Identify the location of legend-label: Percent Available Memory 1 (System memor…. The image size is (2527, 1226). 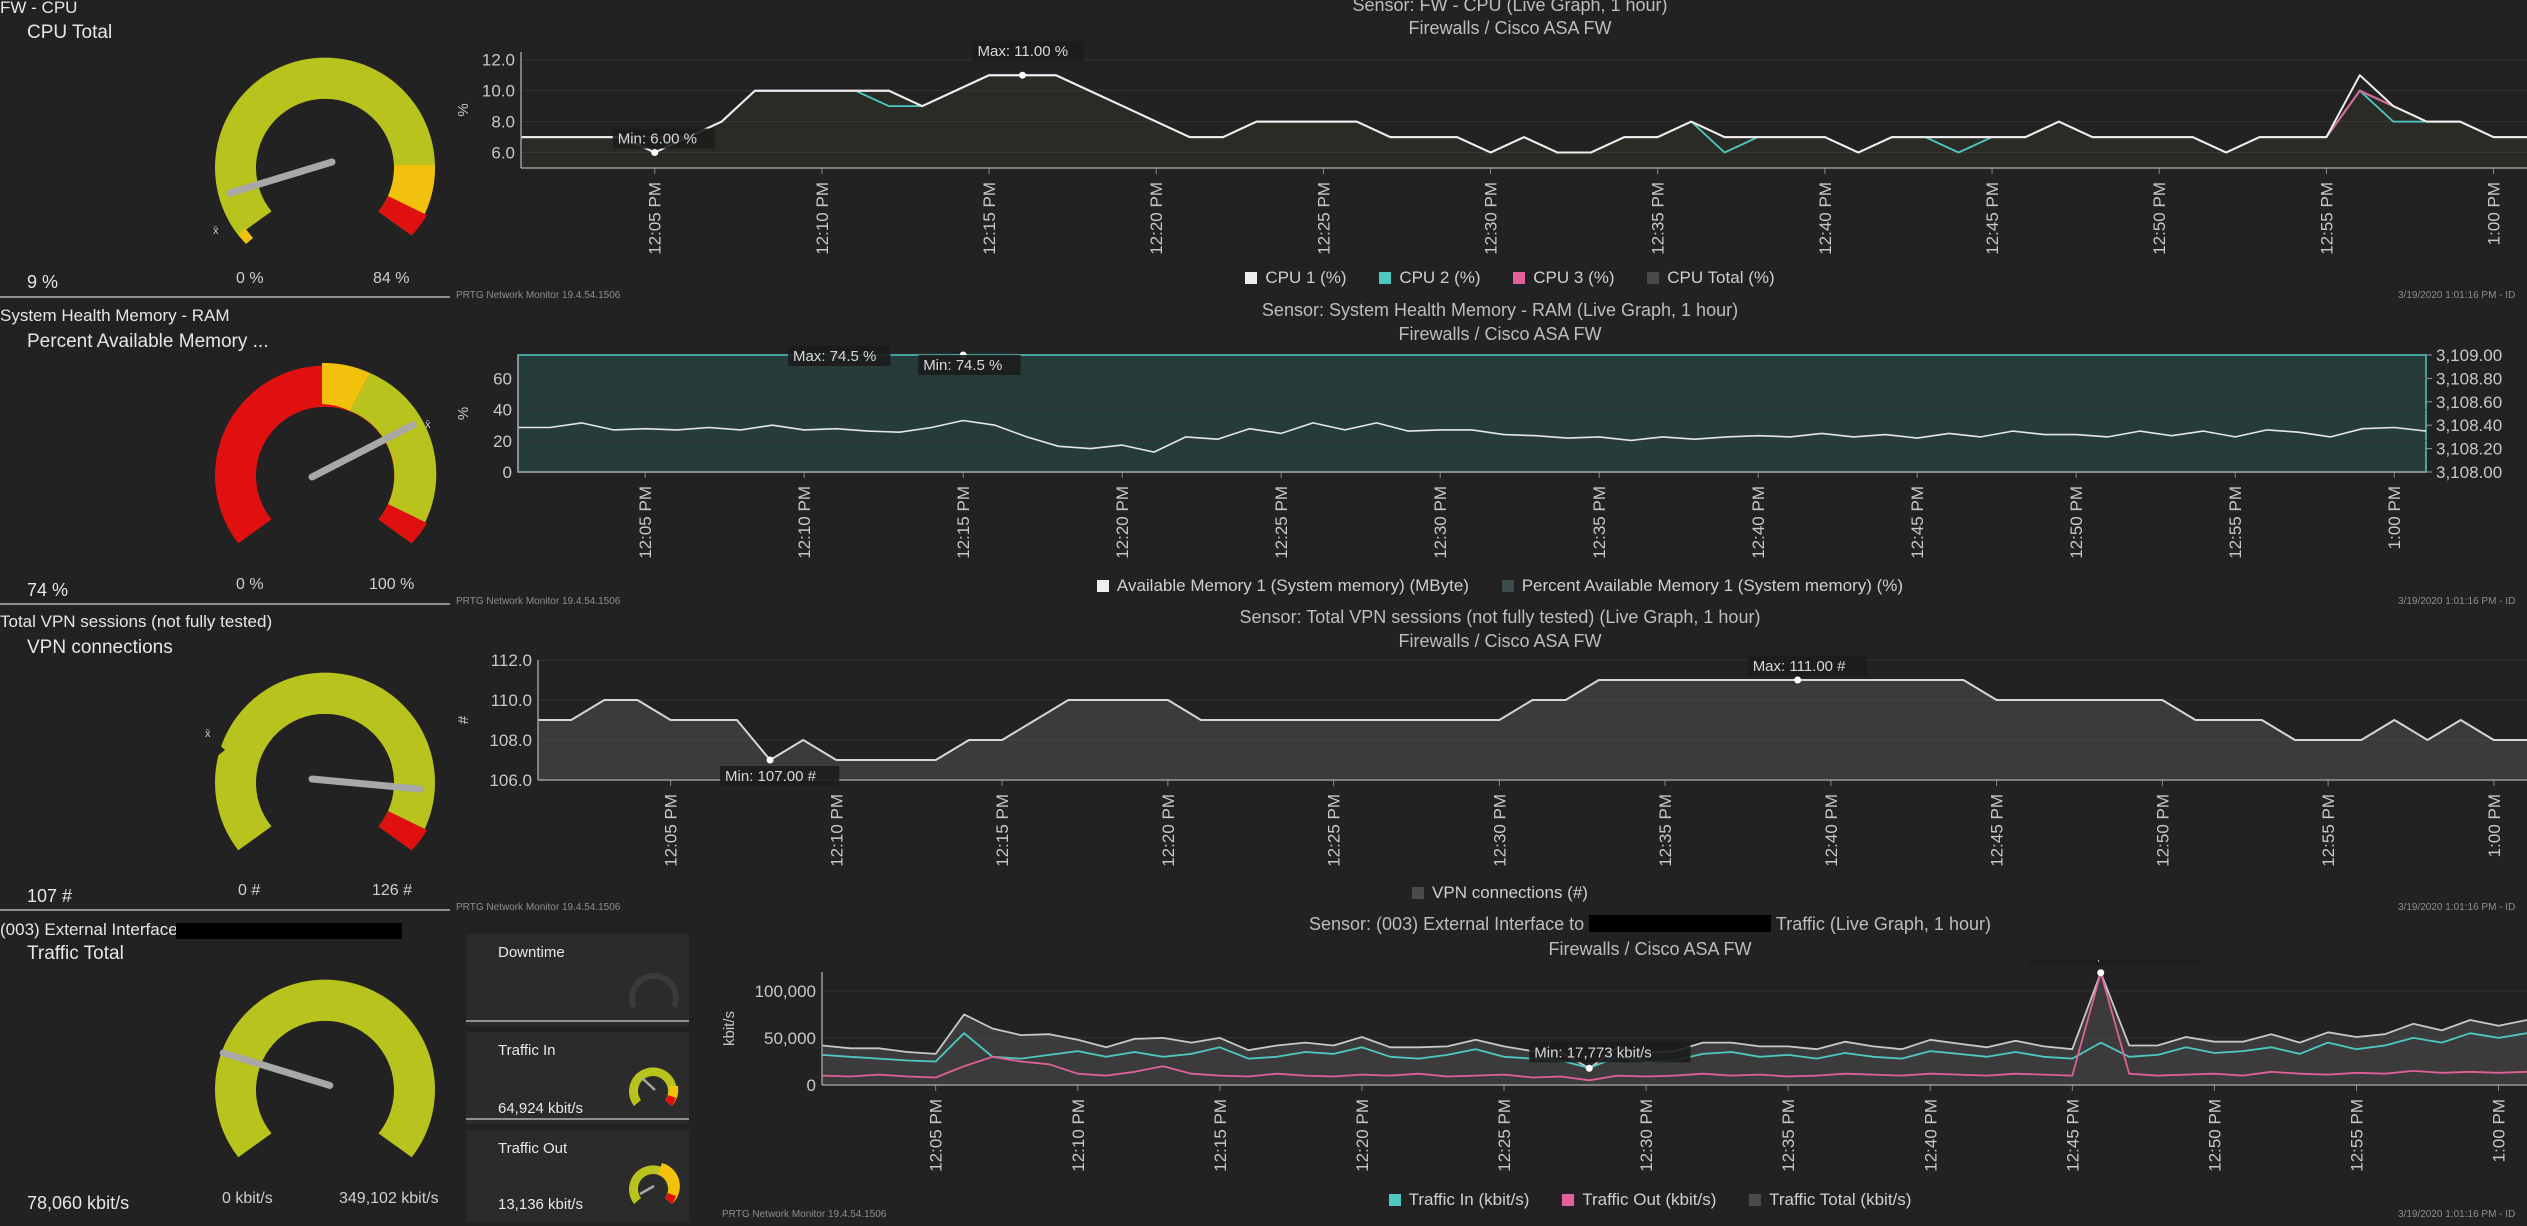
(1712, 585).